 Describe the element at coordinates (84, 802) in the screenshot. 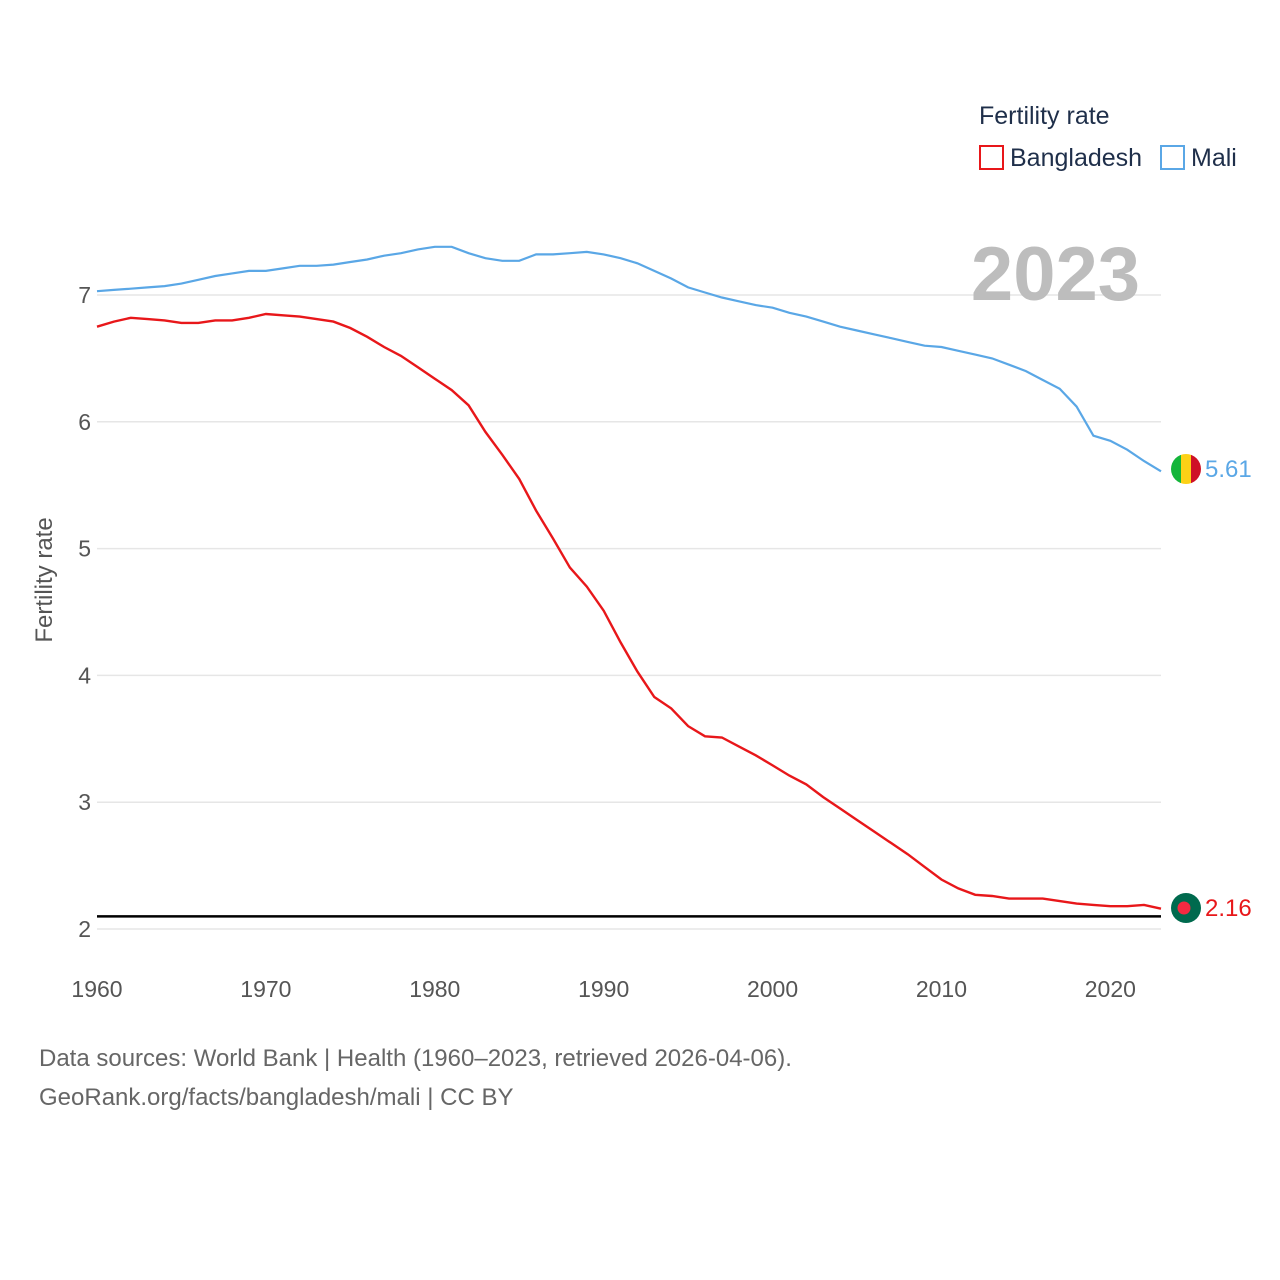

I see `y-tick-label: 3` at that location.